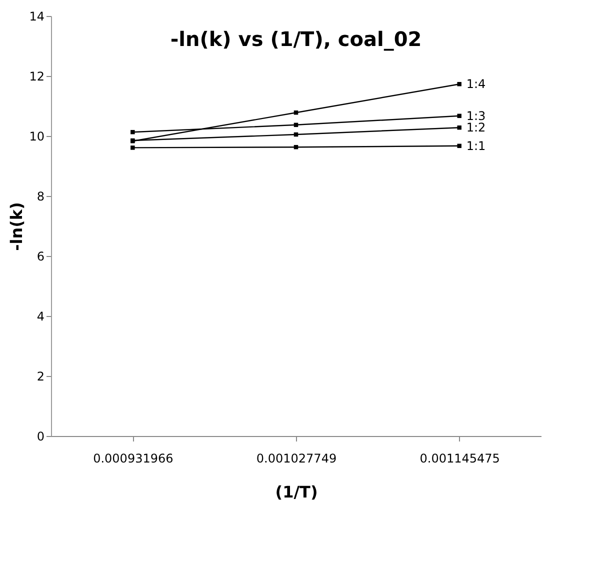 The height and width of the screenshot is (563, 609). I want to click on y-tick-label: 8, so click(40, 197).